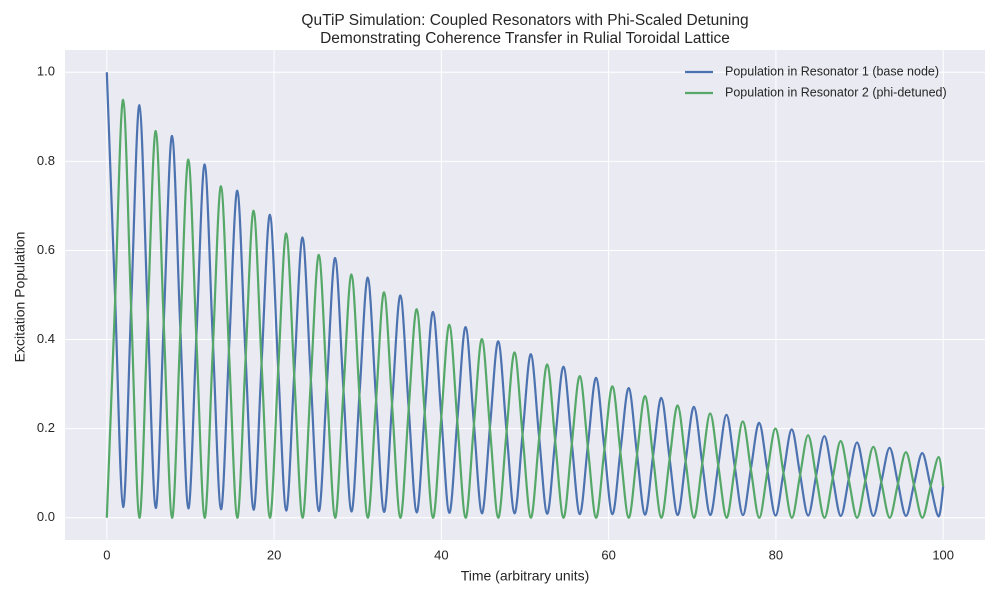 The width and height of the screenshot is (1000, 600). What do you see at coordinates (20, 297) in the screenshot?
I see `y-axis-label: Excitation Population` at bounding box center [20, 297].